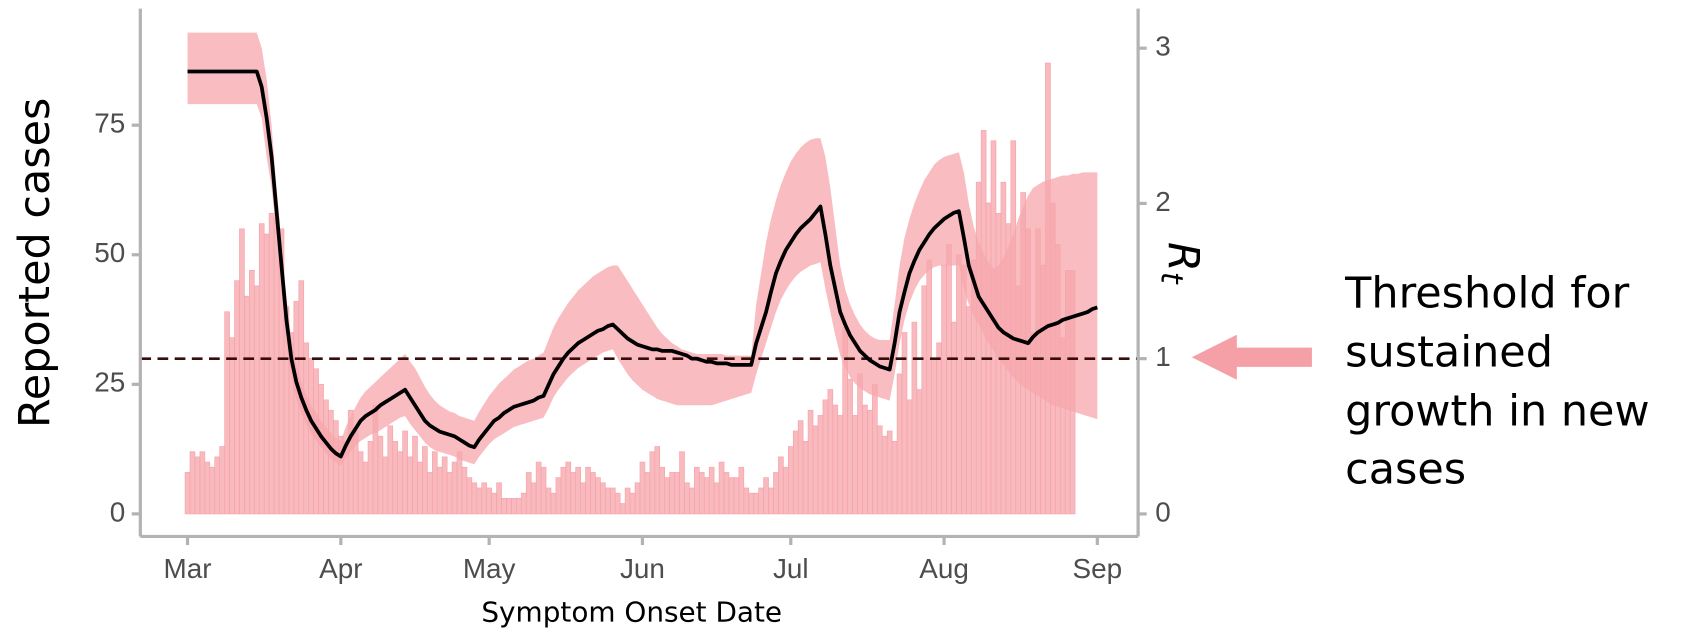 The width and height of the screenshot is (1684, 633). What do you see at coordinates (188, 568) in the screenshot?
I see `x-tick-label: Mar` at bounding box center [188, 568].